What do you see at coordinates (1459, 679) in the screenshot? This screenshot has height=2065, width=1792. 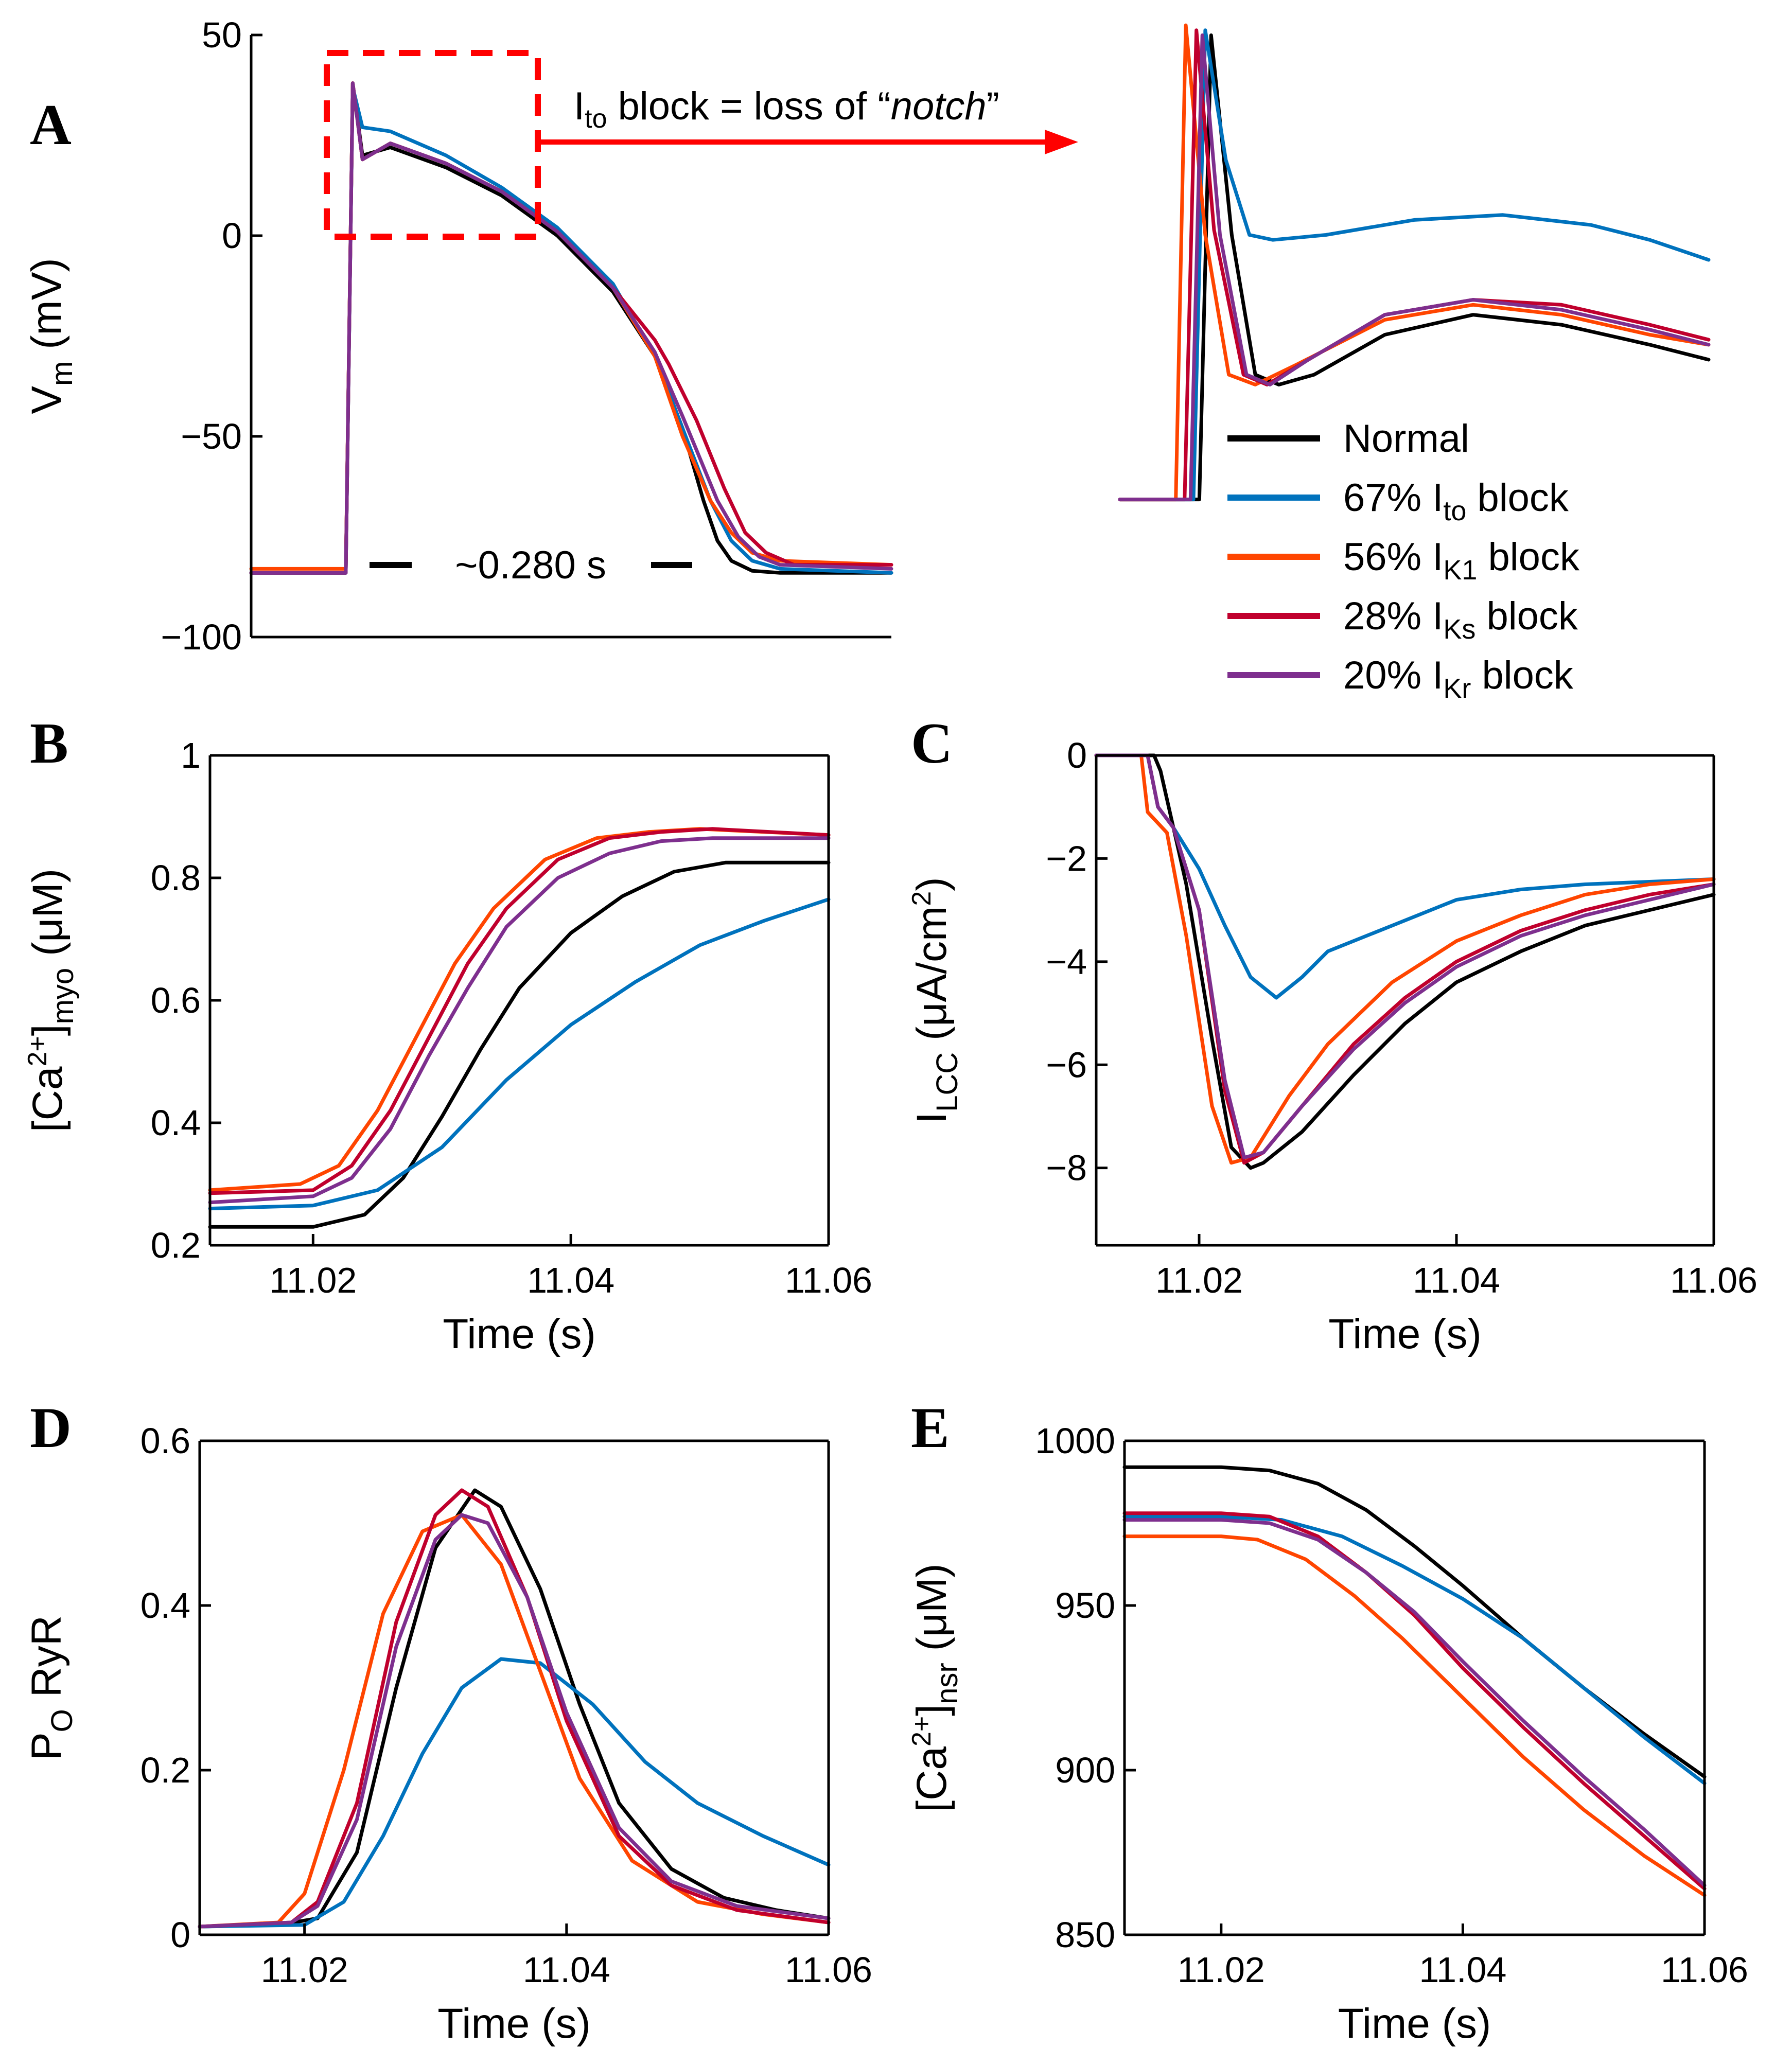 I see `legend-label: 20% IKr block` at bounding box center [1459, 679].